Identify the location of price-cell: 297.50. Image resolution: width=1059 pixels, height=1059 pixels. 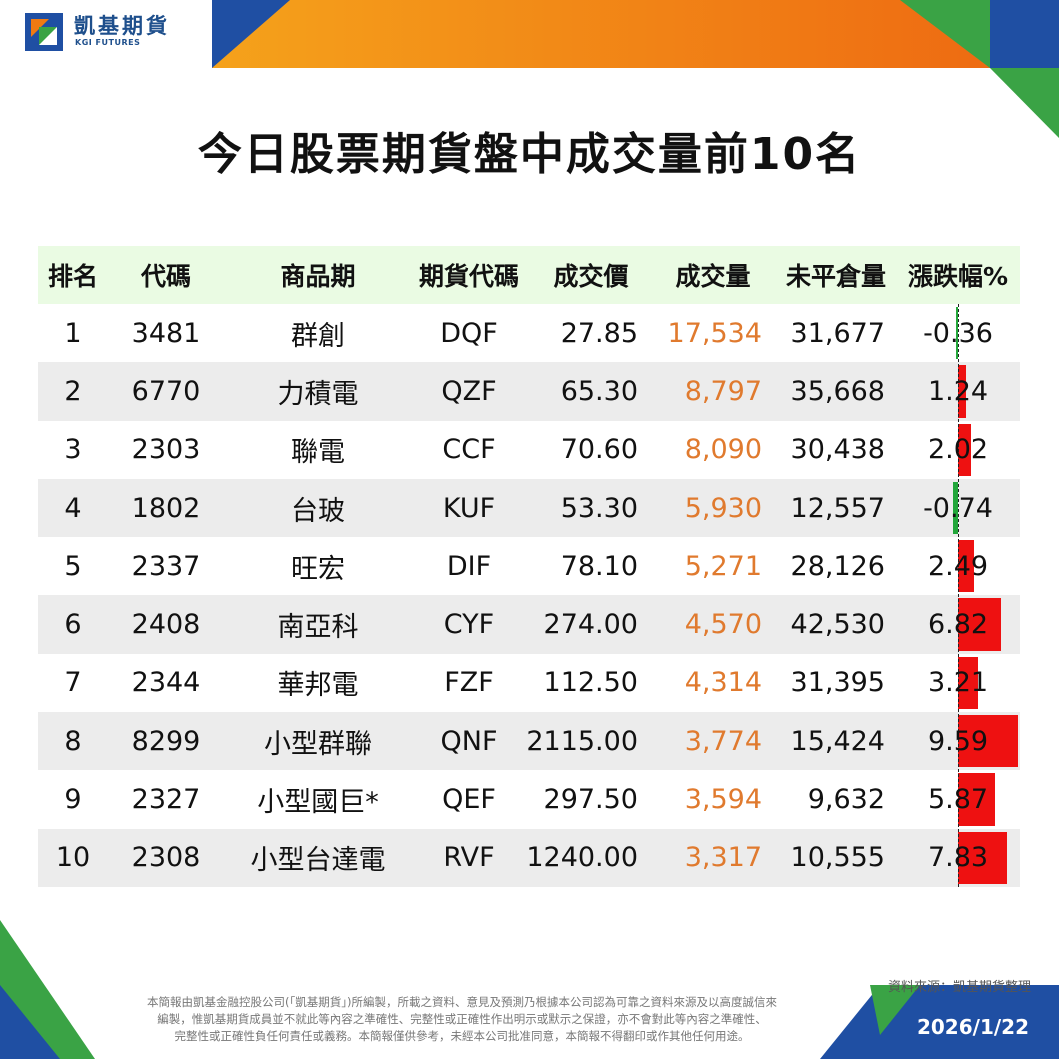
(590, 800).